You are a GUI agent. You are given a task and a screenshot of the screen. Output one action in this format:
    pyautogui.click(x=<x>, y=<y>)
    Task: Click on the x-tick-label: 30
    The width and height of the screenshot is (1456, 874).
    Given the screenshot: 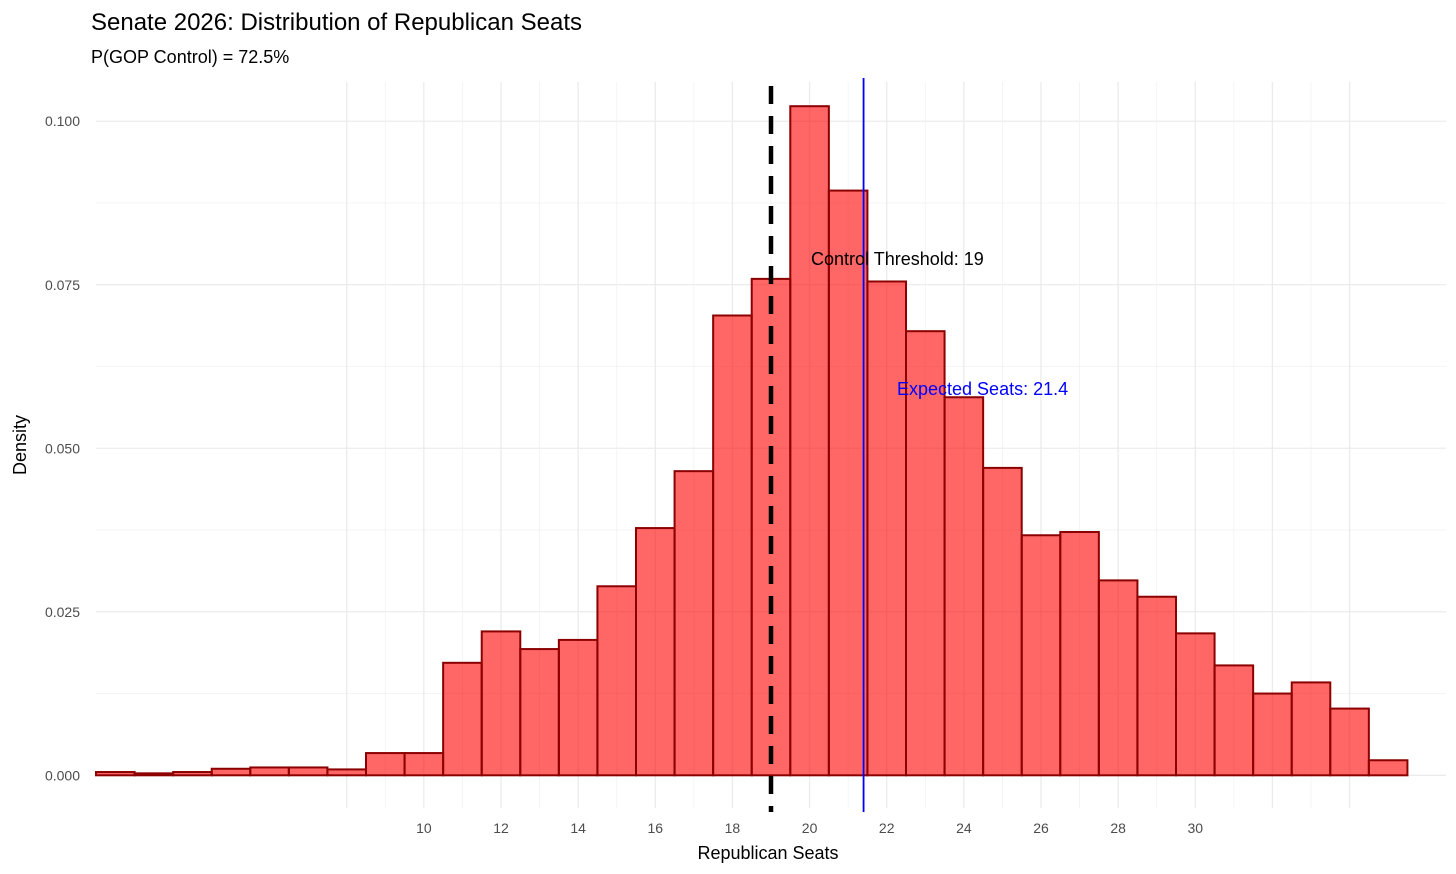 What is the action you would take?
    pyautogui.click(x=1195, y=828)
    